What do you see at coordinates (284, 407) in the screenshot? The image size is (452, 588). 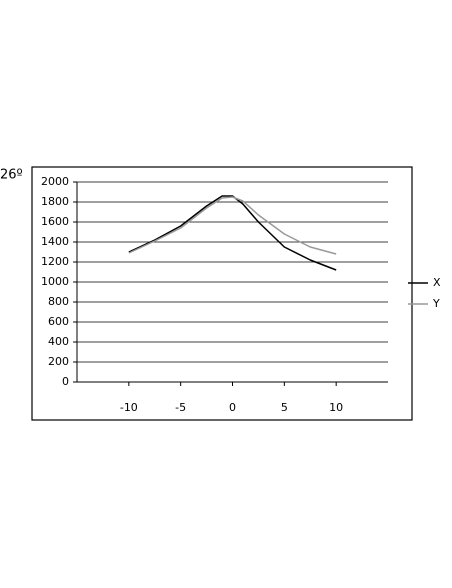 I see `x-tick-label: 5` at bounding box center [284, 407].